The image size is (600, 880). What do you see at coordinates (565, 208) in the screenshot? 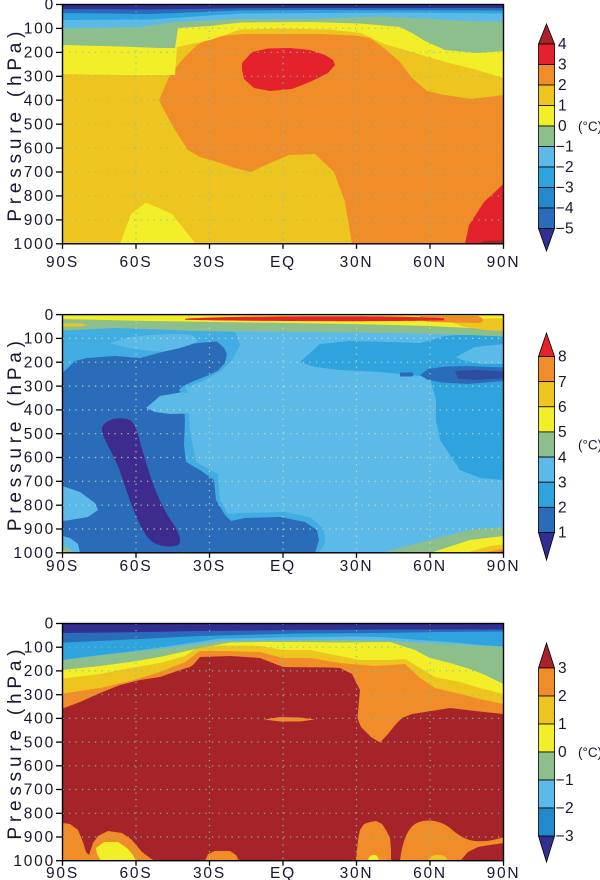
I see `svg-text: −4` at bounding box center [565, 208].